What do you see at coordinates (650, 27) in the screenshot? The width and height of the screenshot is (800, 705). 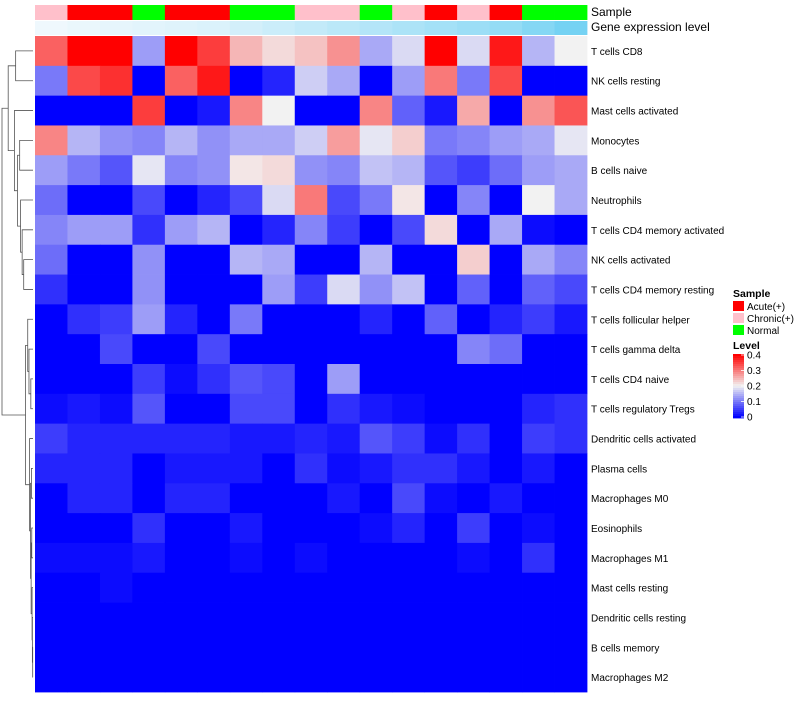 I see `track-label: Gene expression level` at bounding box center [650, 27].